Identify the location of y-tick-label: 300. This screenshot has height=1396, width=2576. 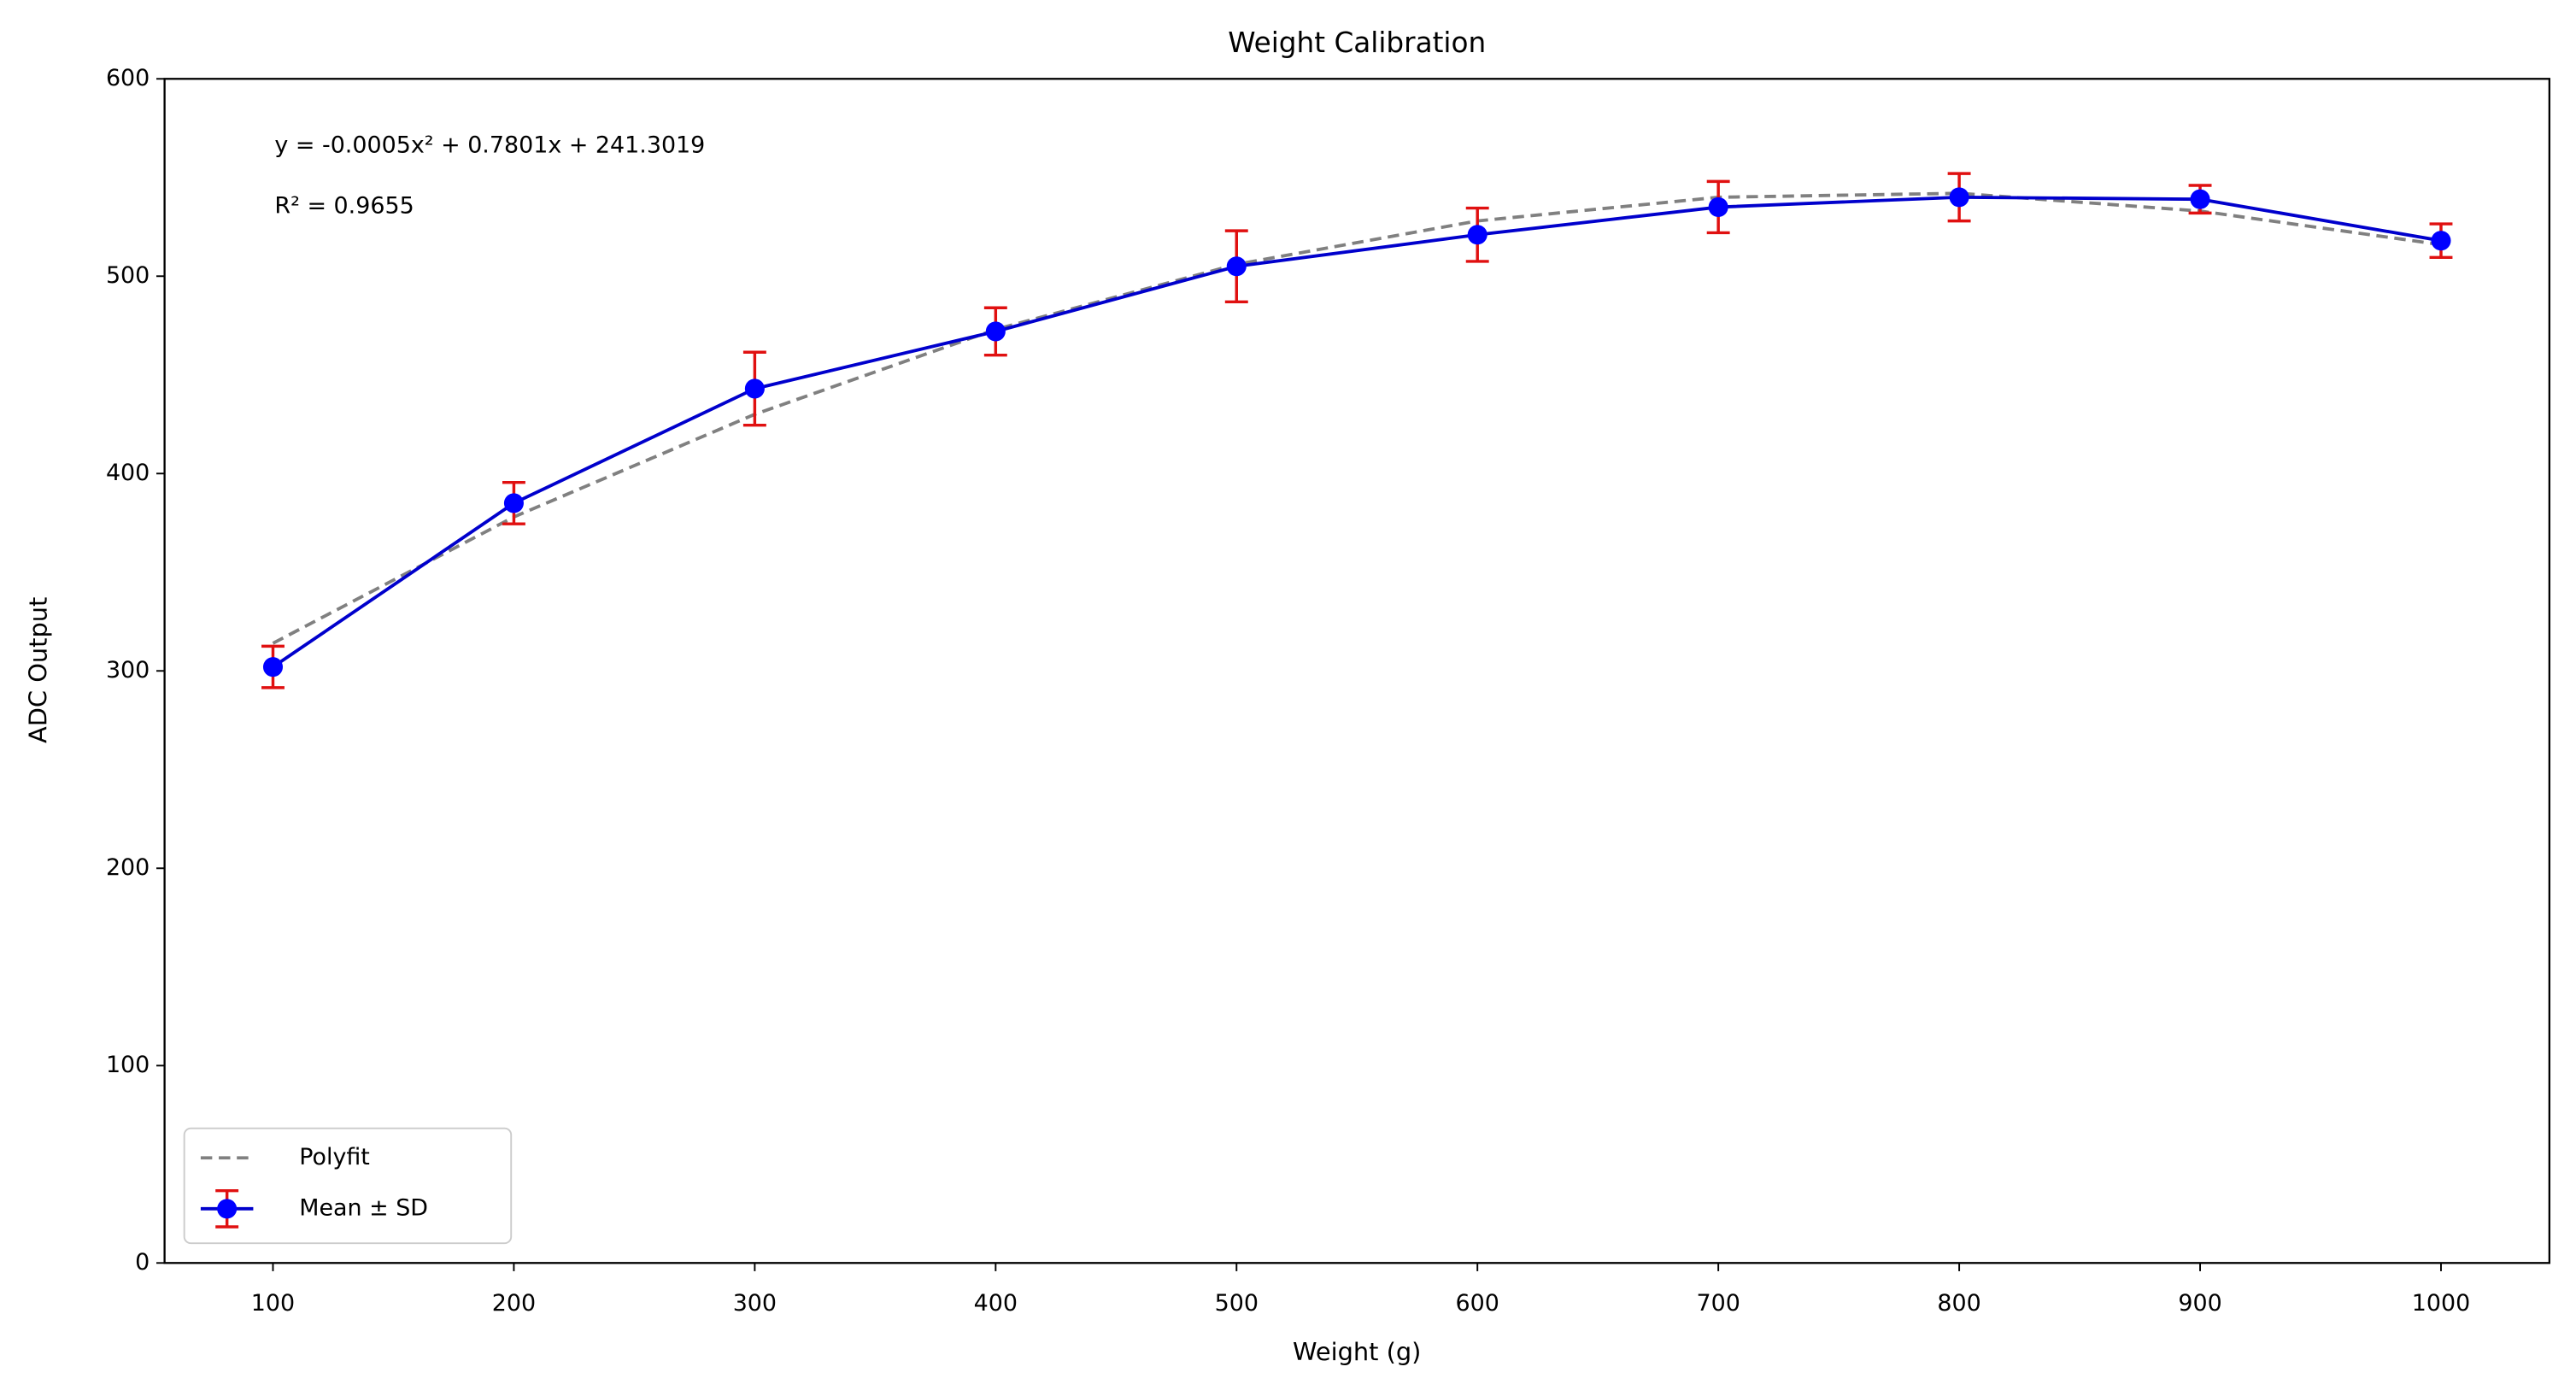
(128, 670).